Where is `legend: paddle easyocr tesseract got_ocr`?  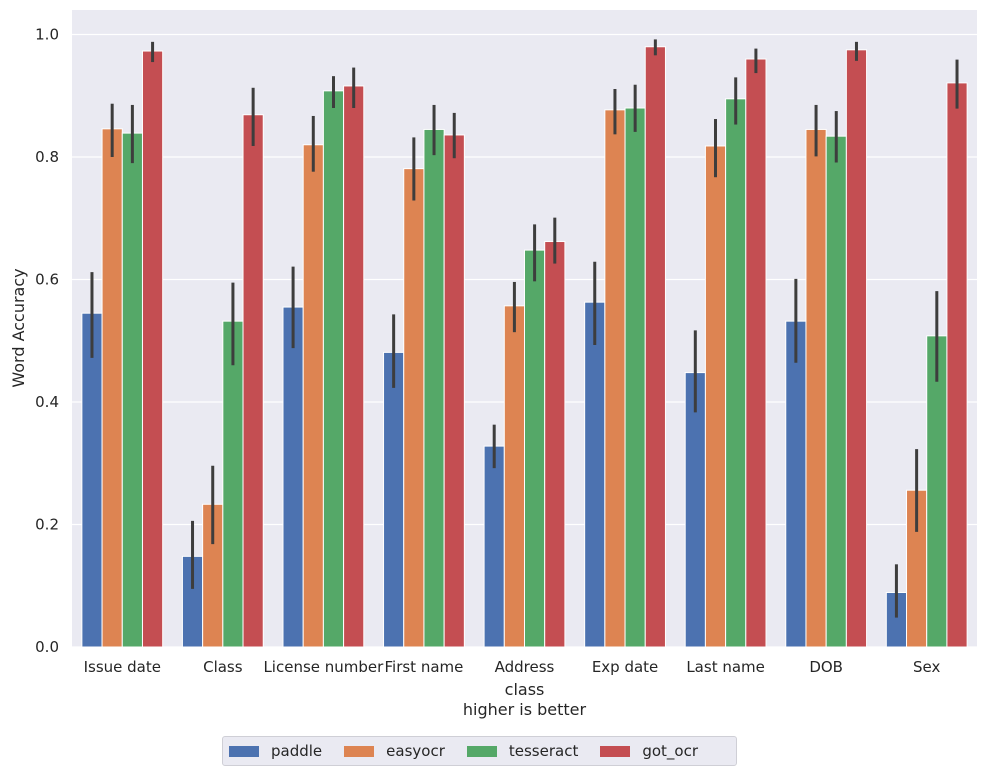
legend: paddle easyocr tesseract got_ocr is located at coordinates (479, 751).